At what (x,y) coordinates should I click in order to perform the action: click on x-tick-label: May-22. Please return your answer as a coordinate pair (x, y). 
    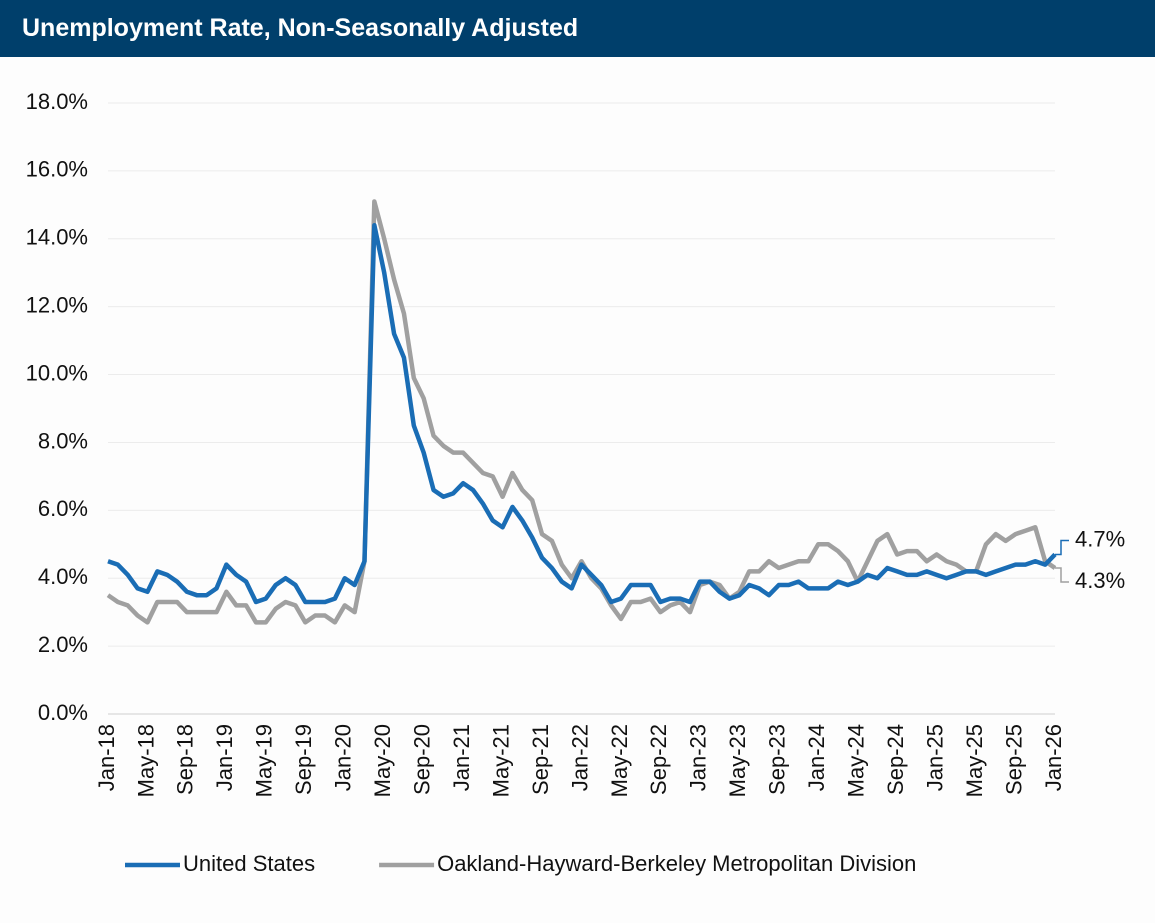
    Looking at the image, I should click on (619, 760).